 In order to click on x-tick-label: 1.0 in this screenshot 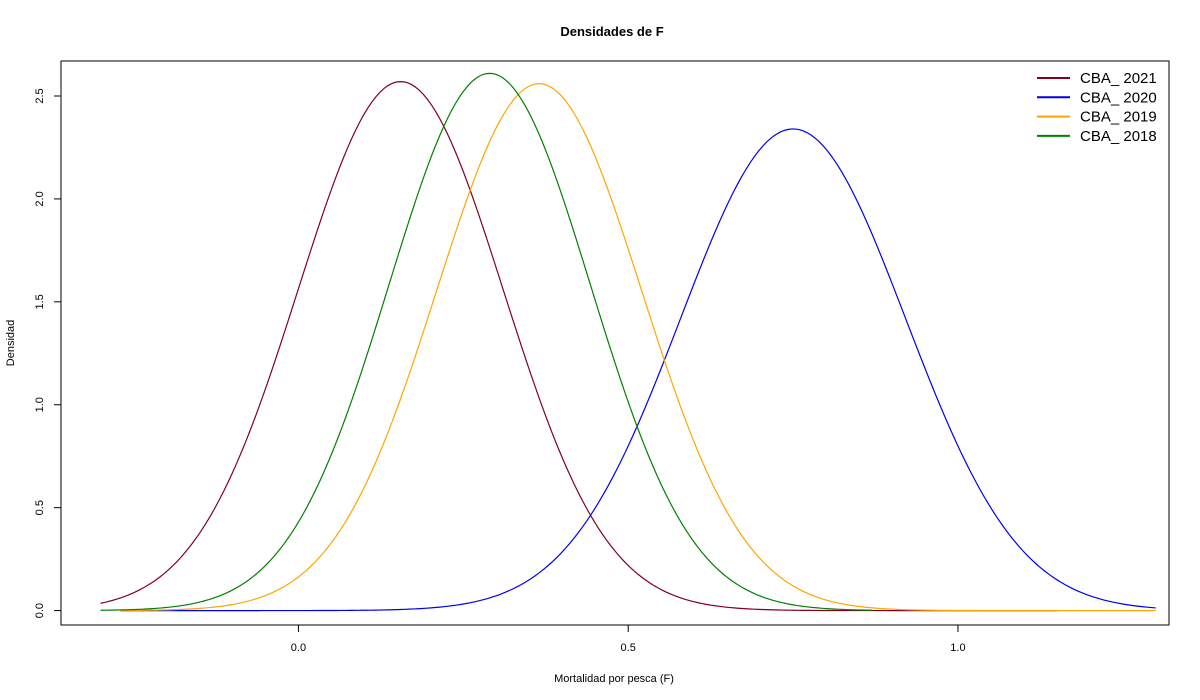, I will do `click(957, 648)`.